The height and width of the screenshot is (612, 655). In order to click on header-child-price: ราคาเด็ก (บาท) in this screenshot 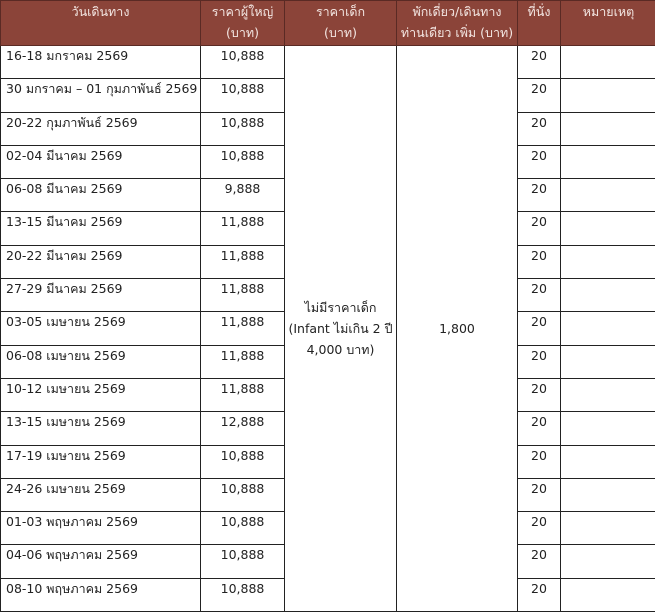, I will do `click(341, 23)`.